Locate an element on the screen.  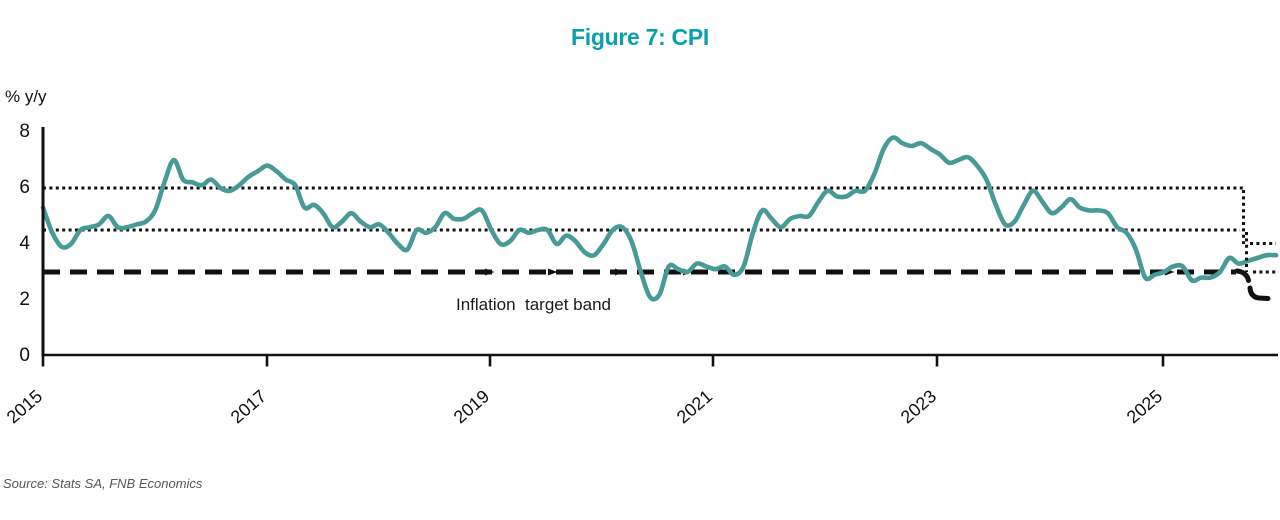
y-tick-label: 2 is located at coordinates (24, 299).